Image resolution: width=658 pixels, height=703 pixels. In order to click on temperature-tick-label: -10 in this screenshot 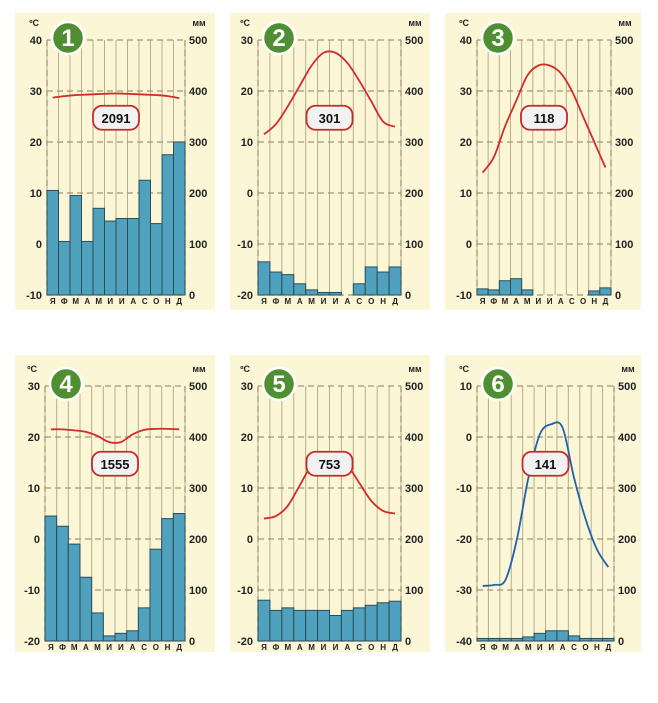, I will do `click(34, 296)`.